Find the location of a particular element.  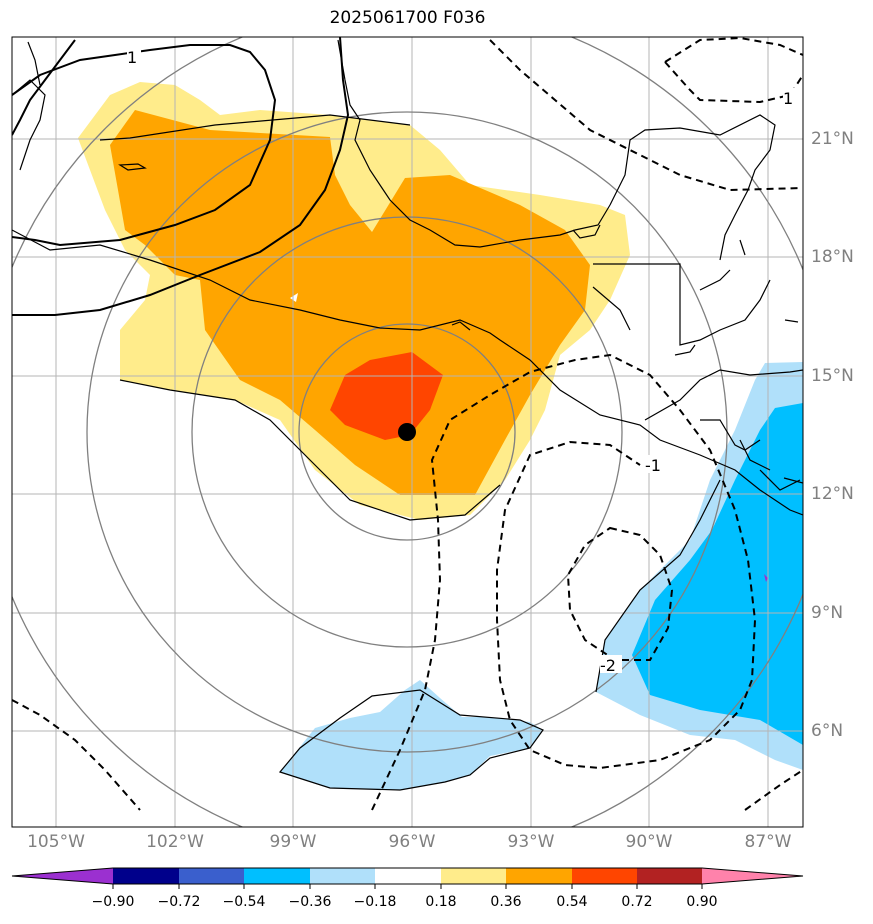

shading-white-patch is located at coordinates (294, 297).